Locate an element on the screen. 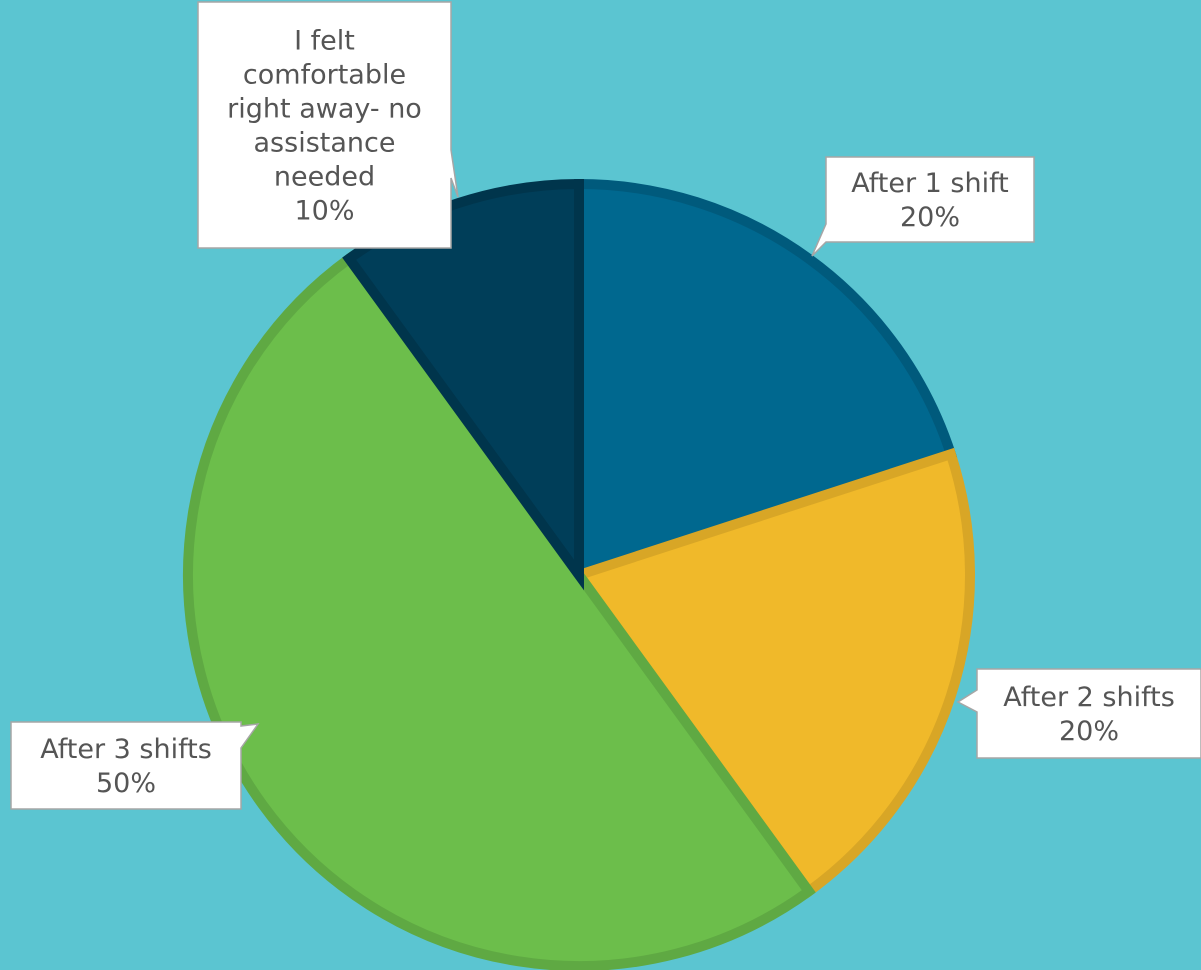 This screenshot has width=1201, height=970. callout-label: assistance is located at coordinates (325, 143).